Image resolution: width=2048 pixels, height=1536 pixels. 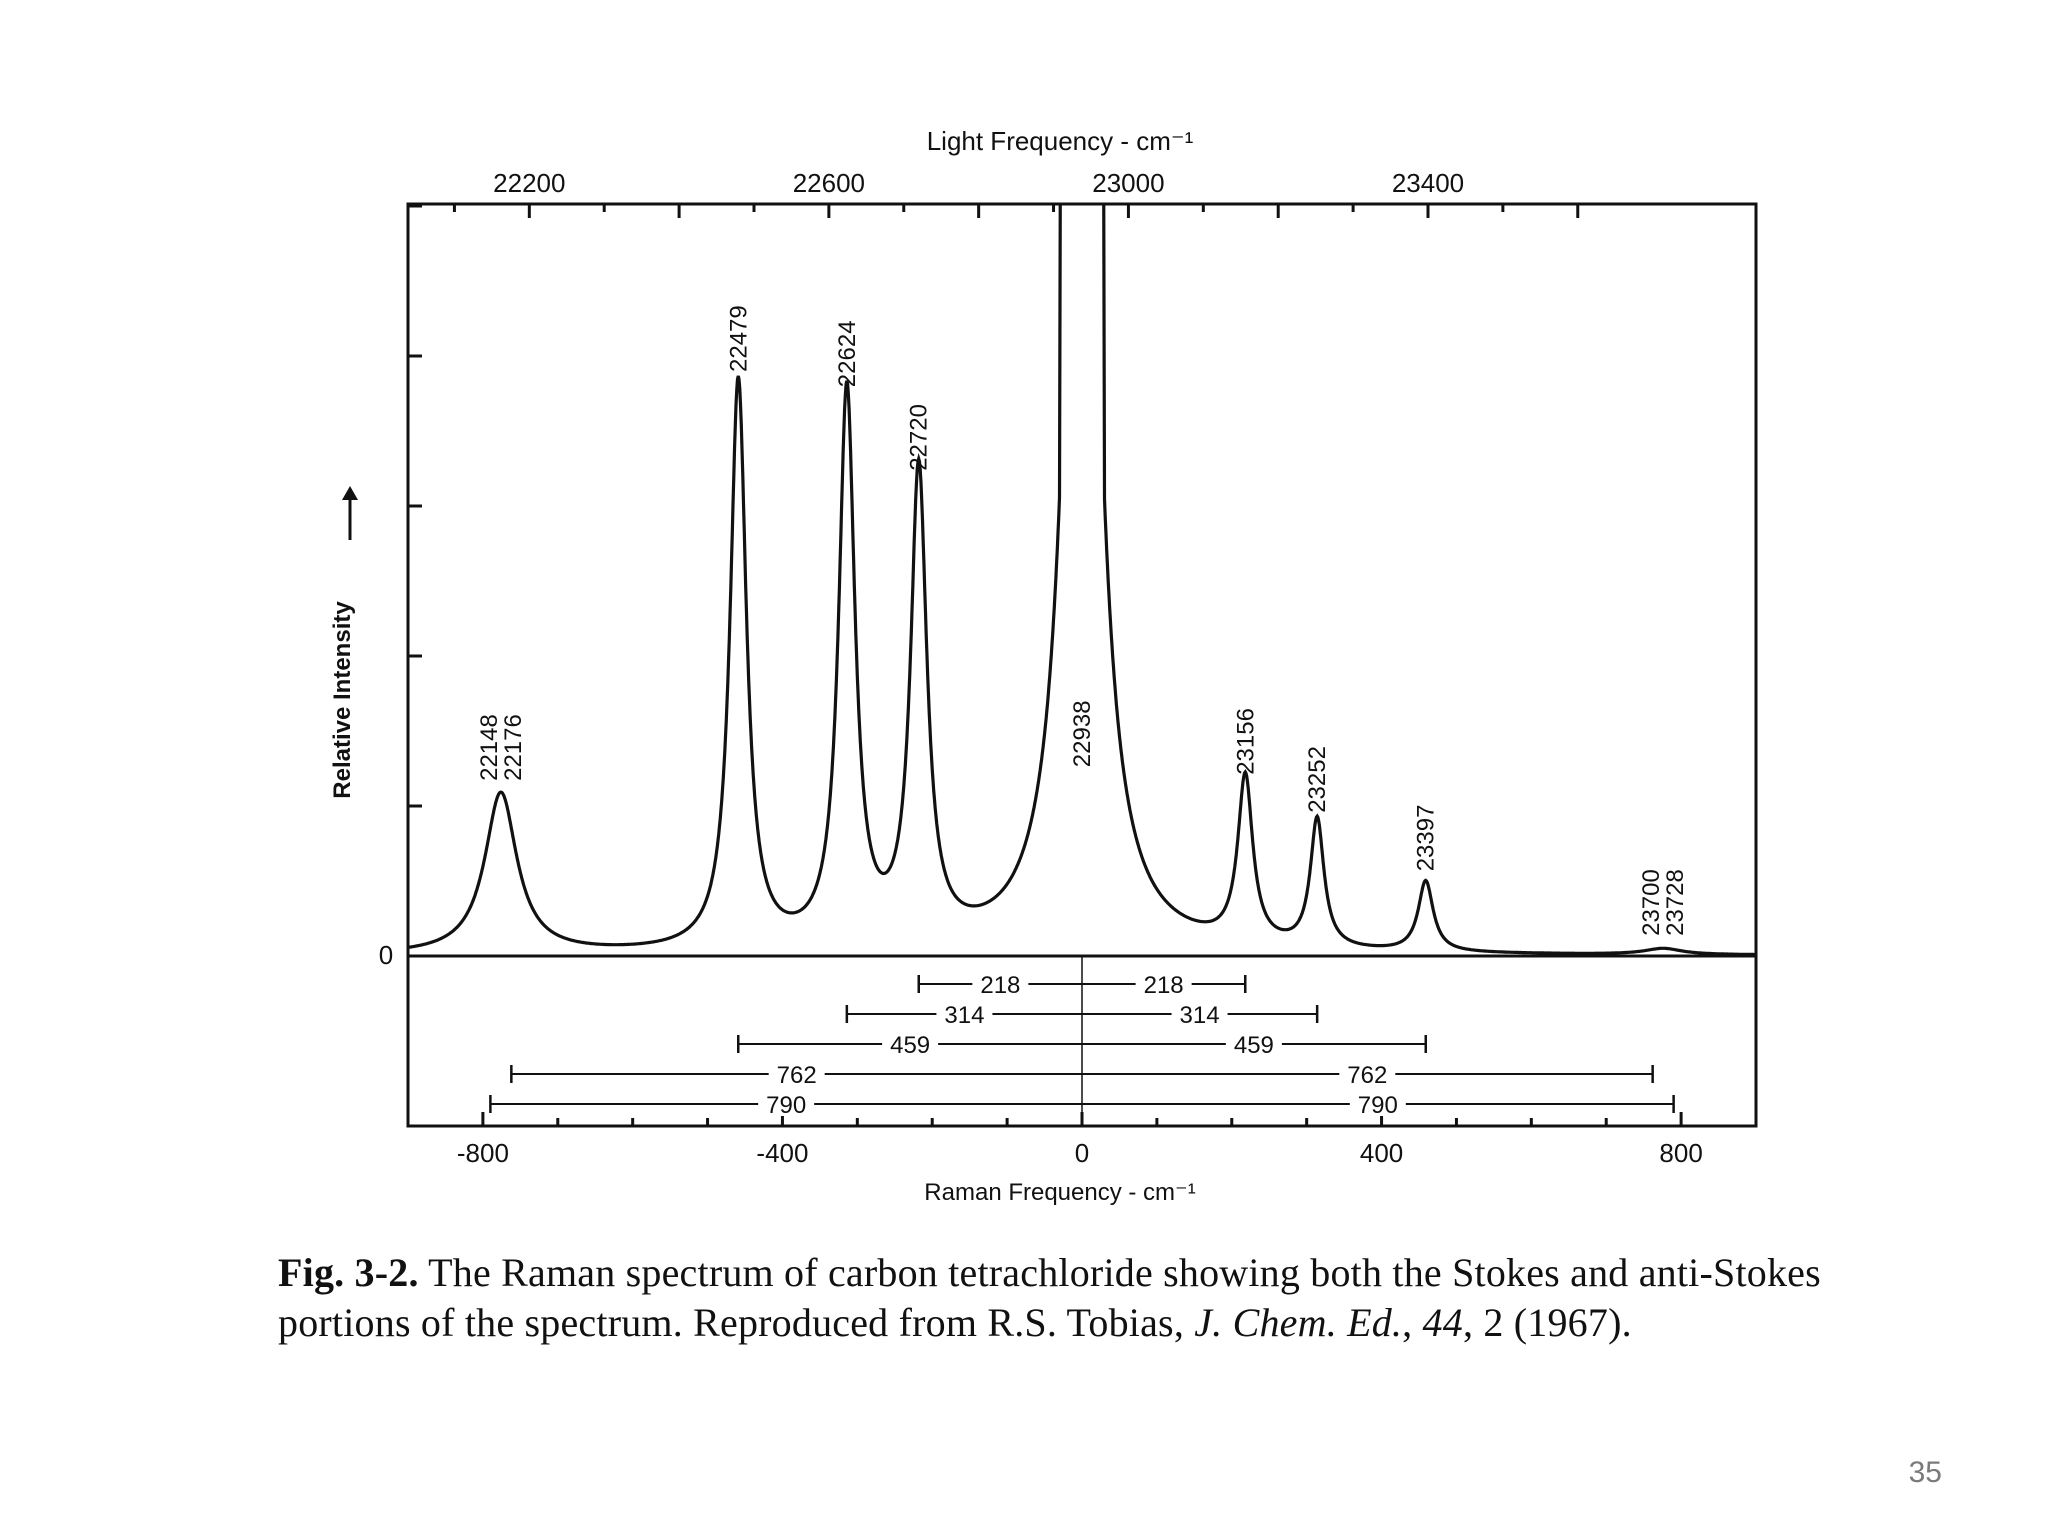 I want to click on peak-label: 23252, so click(x=1317, y=779).